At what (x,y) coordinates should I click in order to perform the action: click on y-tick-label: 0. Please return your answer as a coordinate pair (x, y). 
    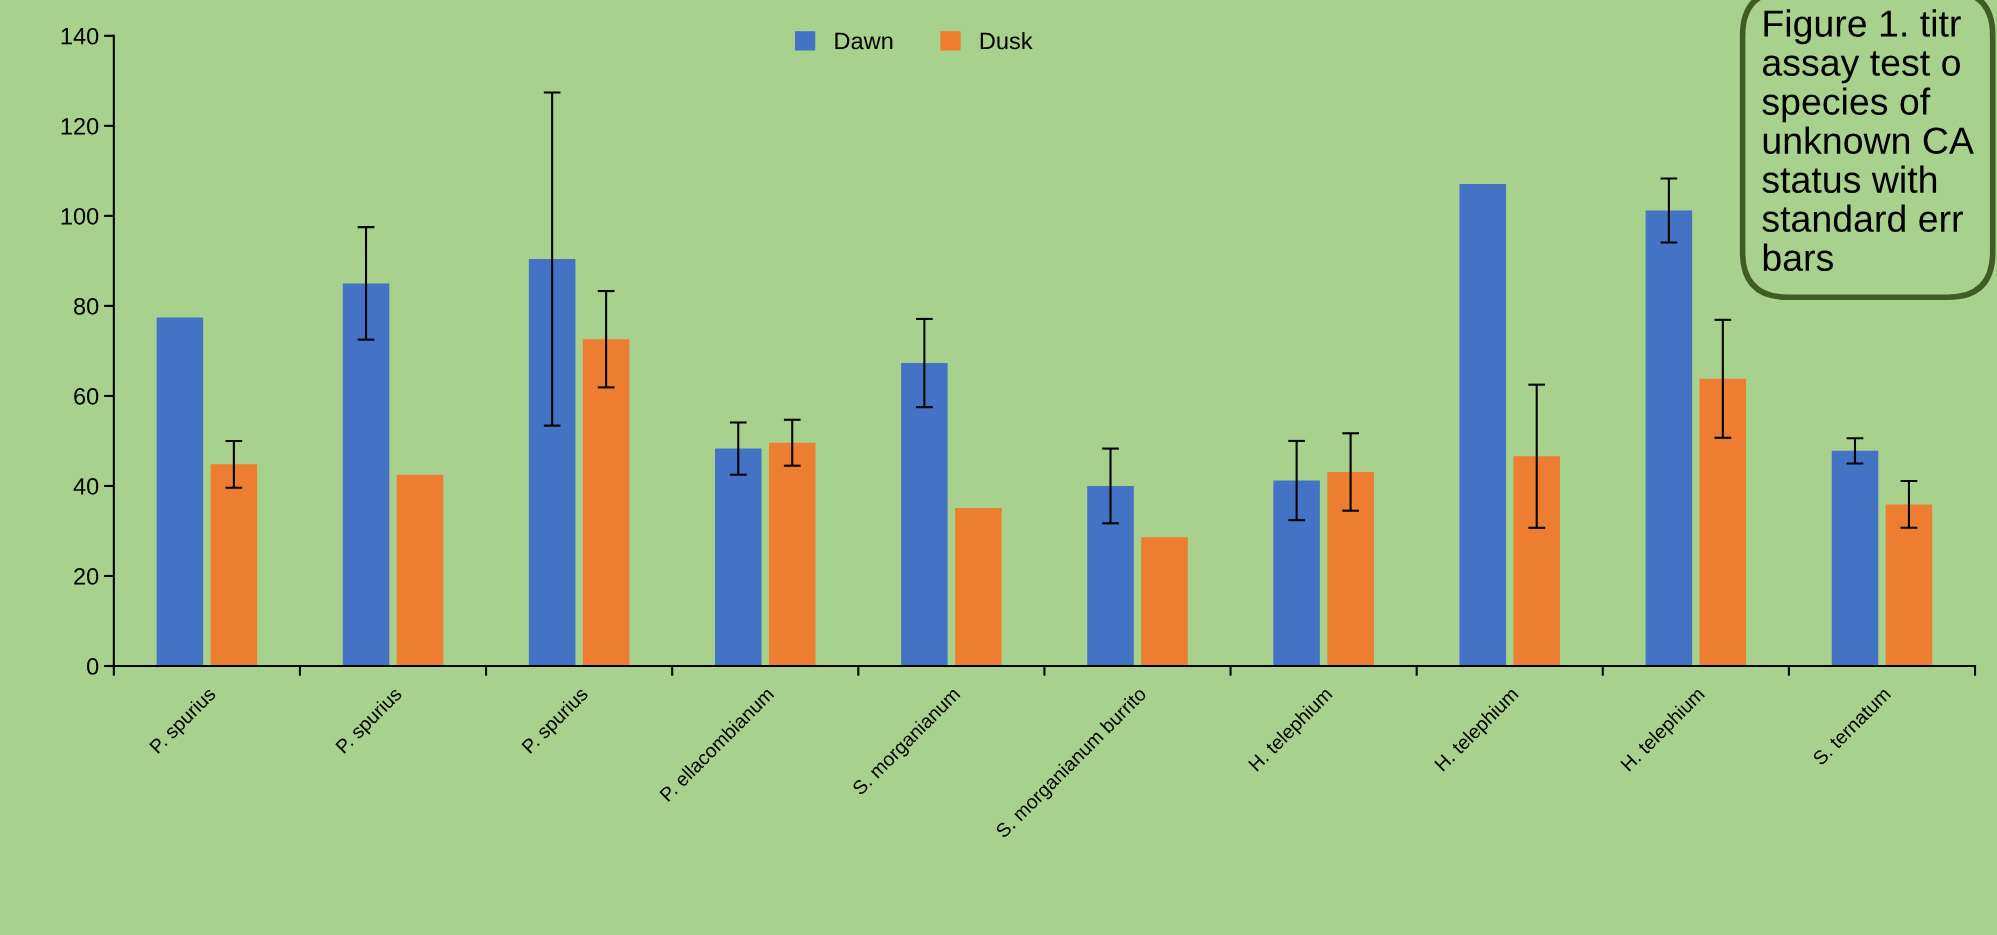
    Looking at the image, I should click on (93, 666).